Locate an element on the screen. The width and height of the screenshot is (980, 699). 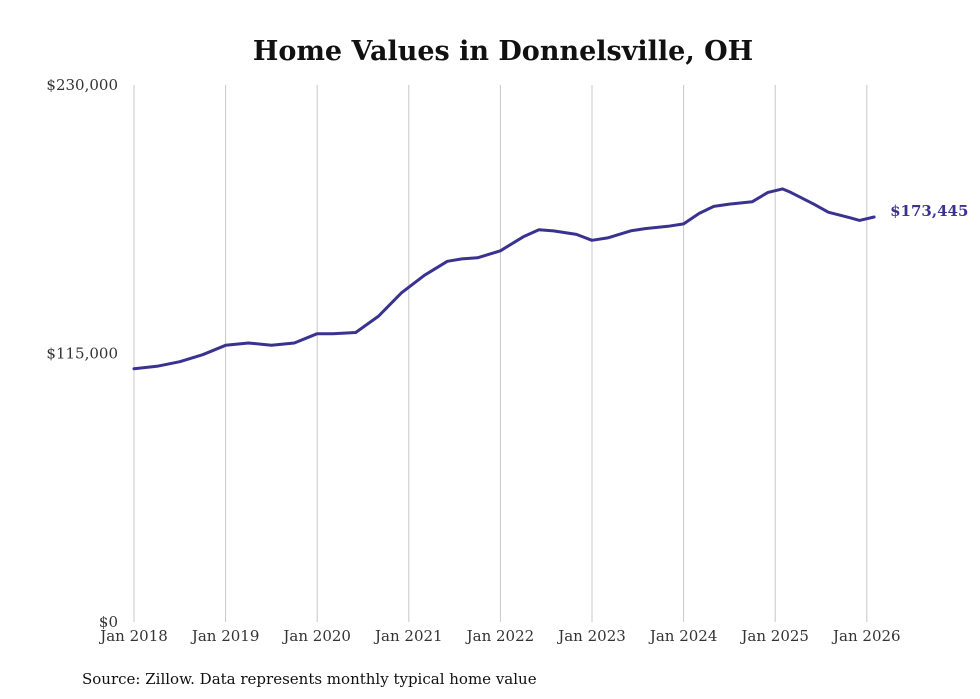
chart-title: Home Values in Donnelsville, OH is located at coordinates (503, 51).